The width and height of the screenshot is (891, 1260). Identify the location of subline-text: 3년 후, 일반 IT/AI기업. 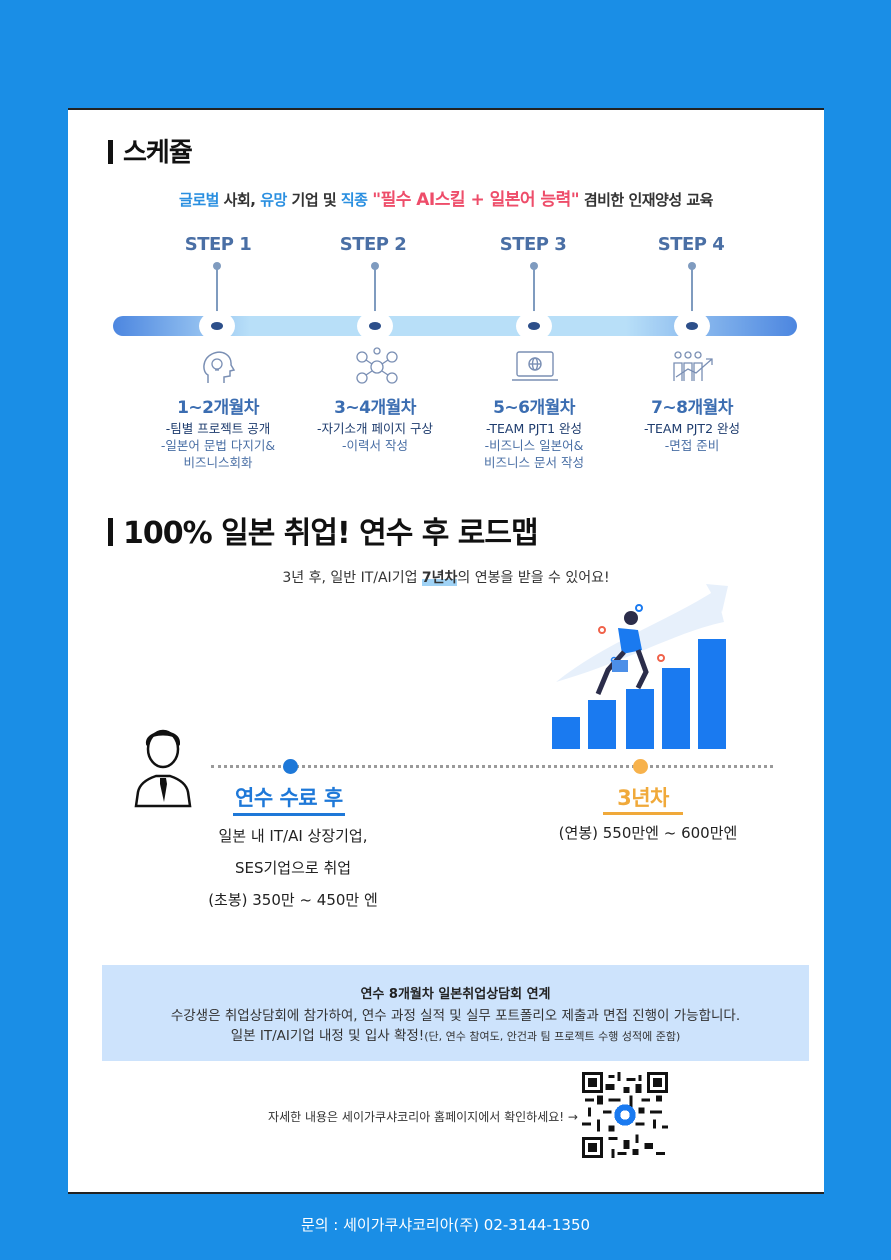
(352, 578).